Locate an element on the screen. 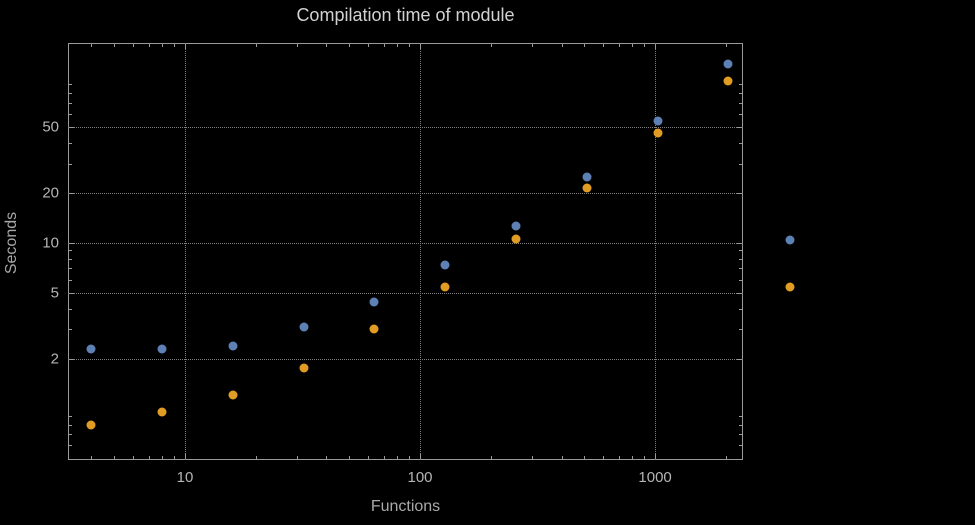  x-tick-label: 10 is located at coordinates (185, 477).